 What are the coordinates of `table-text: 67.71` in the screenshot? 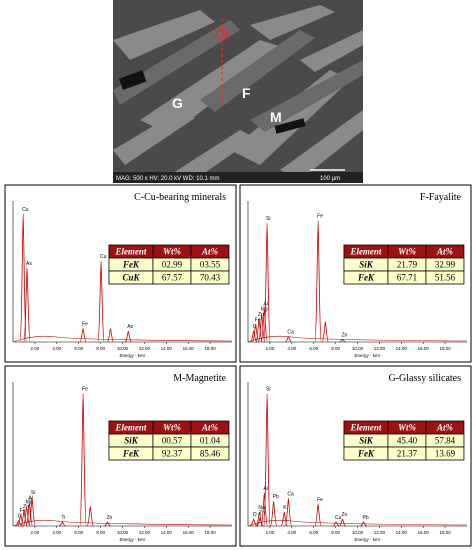 It's located at (407, 278).